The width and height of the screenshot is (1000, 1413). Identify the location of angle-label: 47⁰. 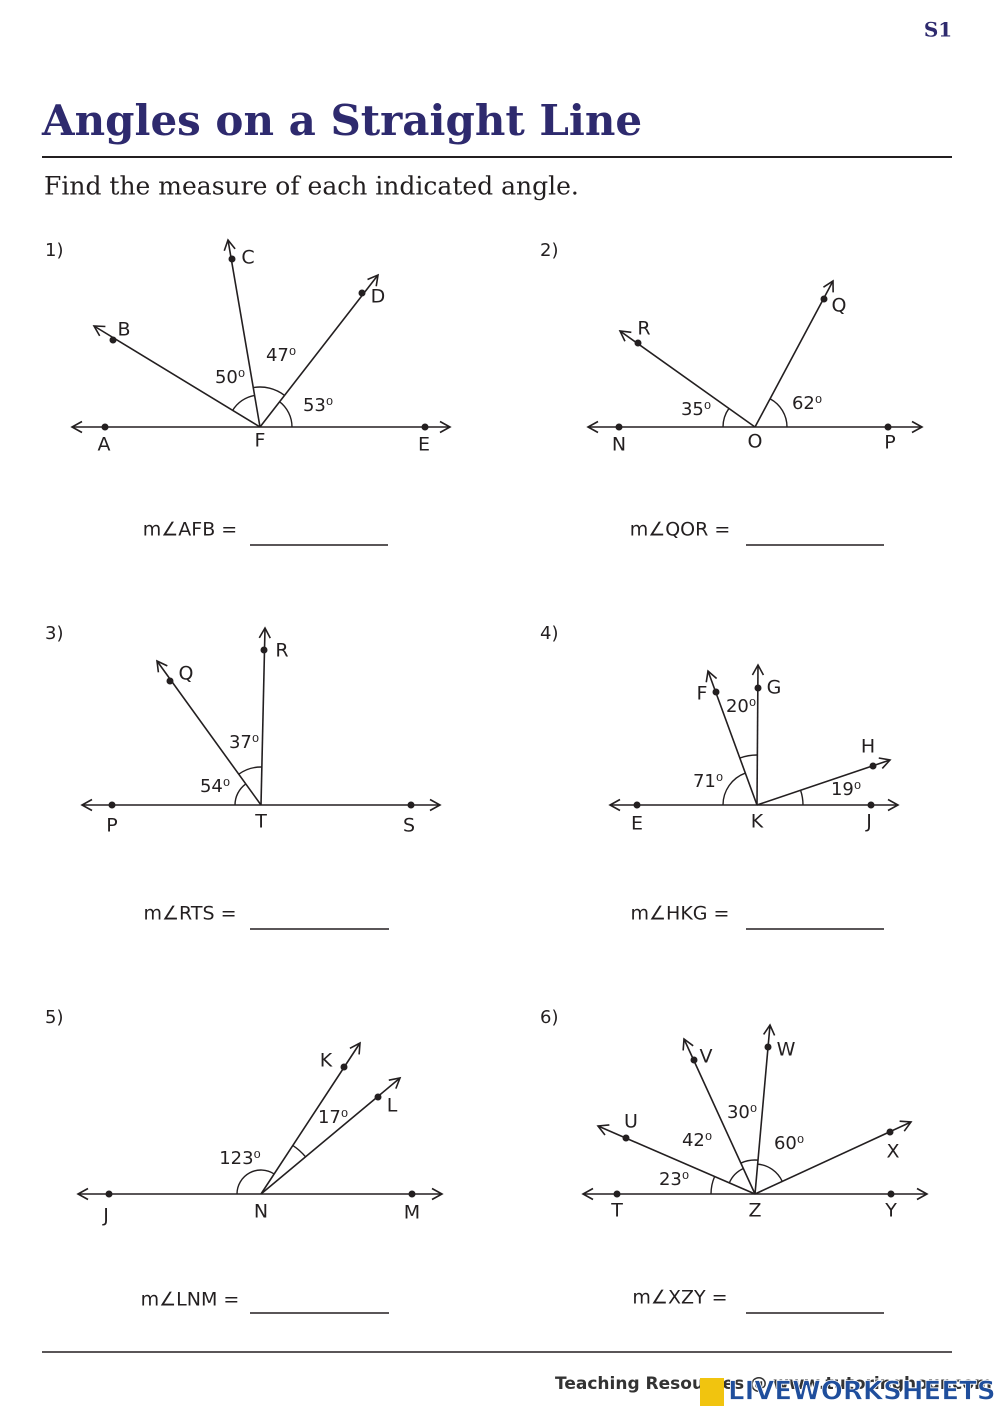
(281, 355).